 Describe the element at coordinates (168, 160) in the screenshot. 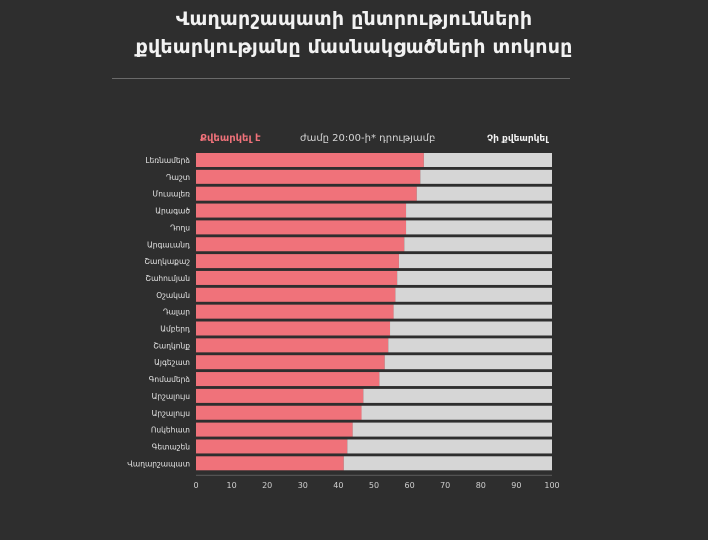

I see `category-label-0: Լեռնամերձ` at that location.